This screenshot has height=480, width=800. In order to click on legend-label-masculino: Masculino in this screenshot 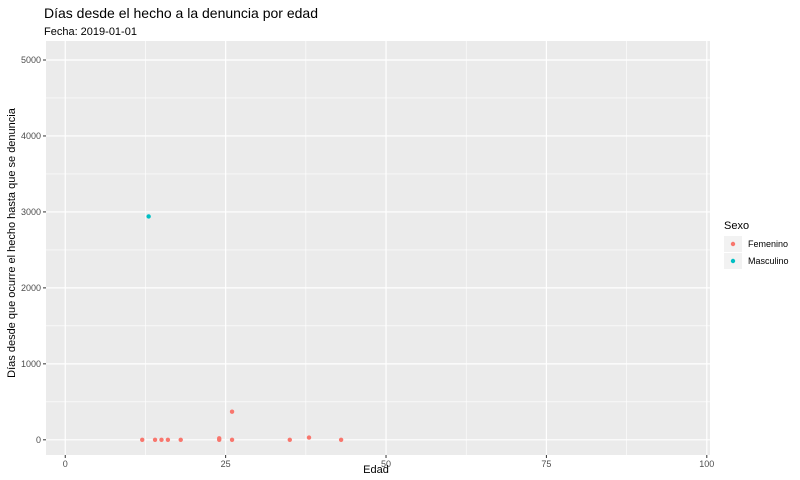, I will do `click(768, 261)`.